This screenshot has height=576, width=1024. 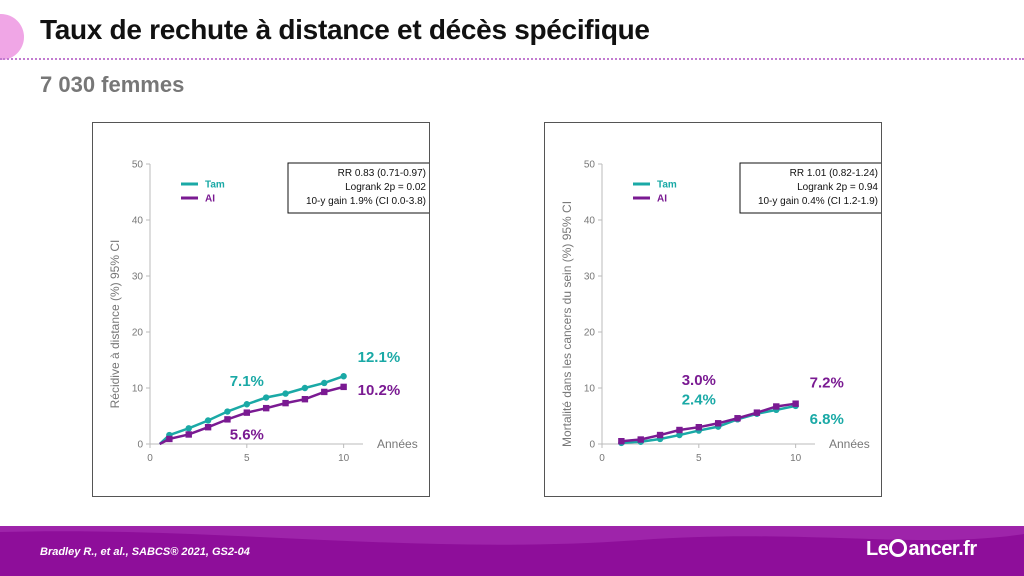 I want to click on value-label: 7.1%, so click(x=247, y=381).